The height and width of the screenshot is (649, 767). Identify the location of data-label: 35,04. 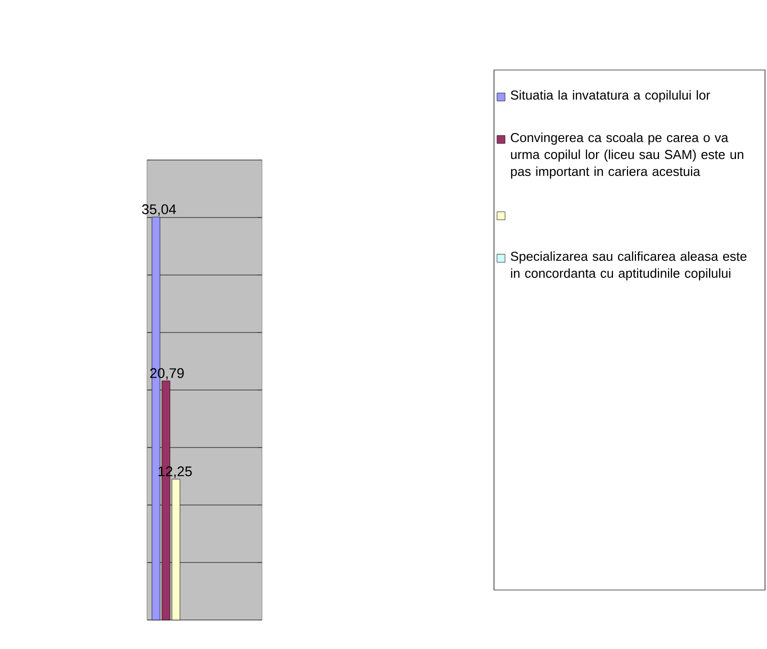
(159, 210).